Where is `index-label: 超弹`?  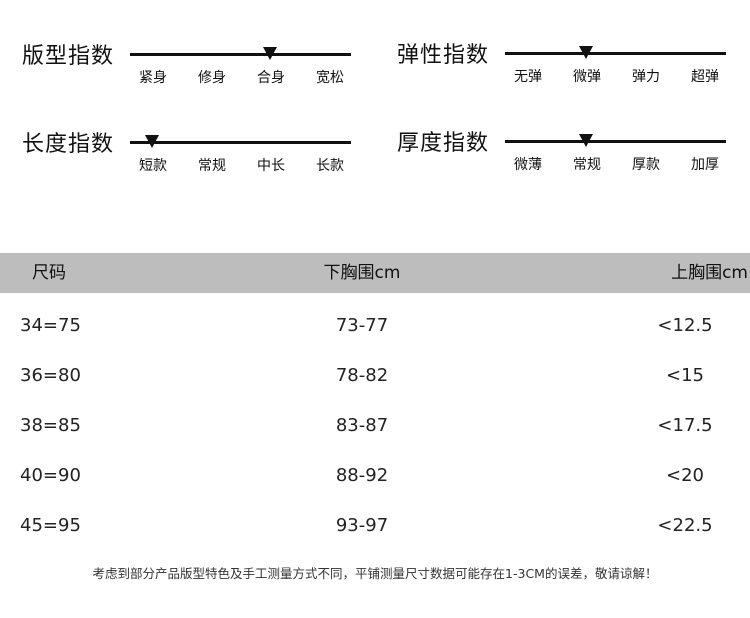
index-label: 超弹 is located at coordinates (705, 77).